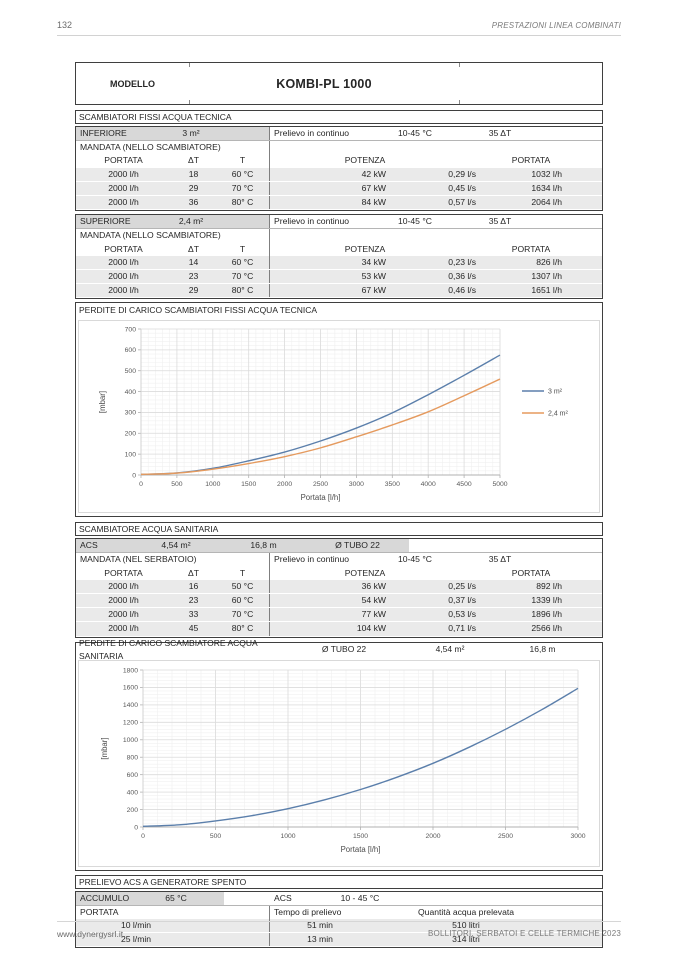 The image size is (678, 959). What do you see at coordinates (546, 290) in the screenshot?
I see `value-portata-lh: 1651 l/h` at bounding box center [546, 290].